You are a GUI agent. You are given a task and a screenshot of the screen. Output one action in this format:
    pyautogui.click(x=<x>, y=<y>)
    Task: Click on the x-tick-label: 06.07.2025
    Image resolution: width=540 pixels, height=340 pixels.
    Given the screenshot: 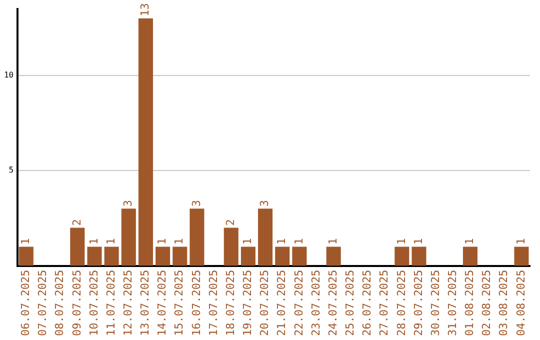 What is the action you would take?
    pyautogui.click(x=25, y=303)
    